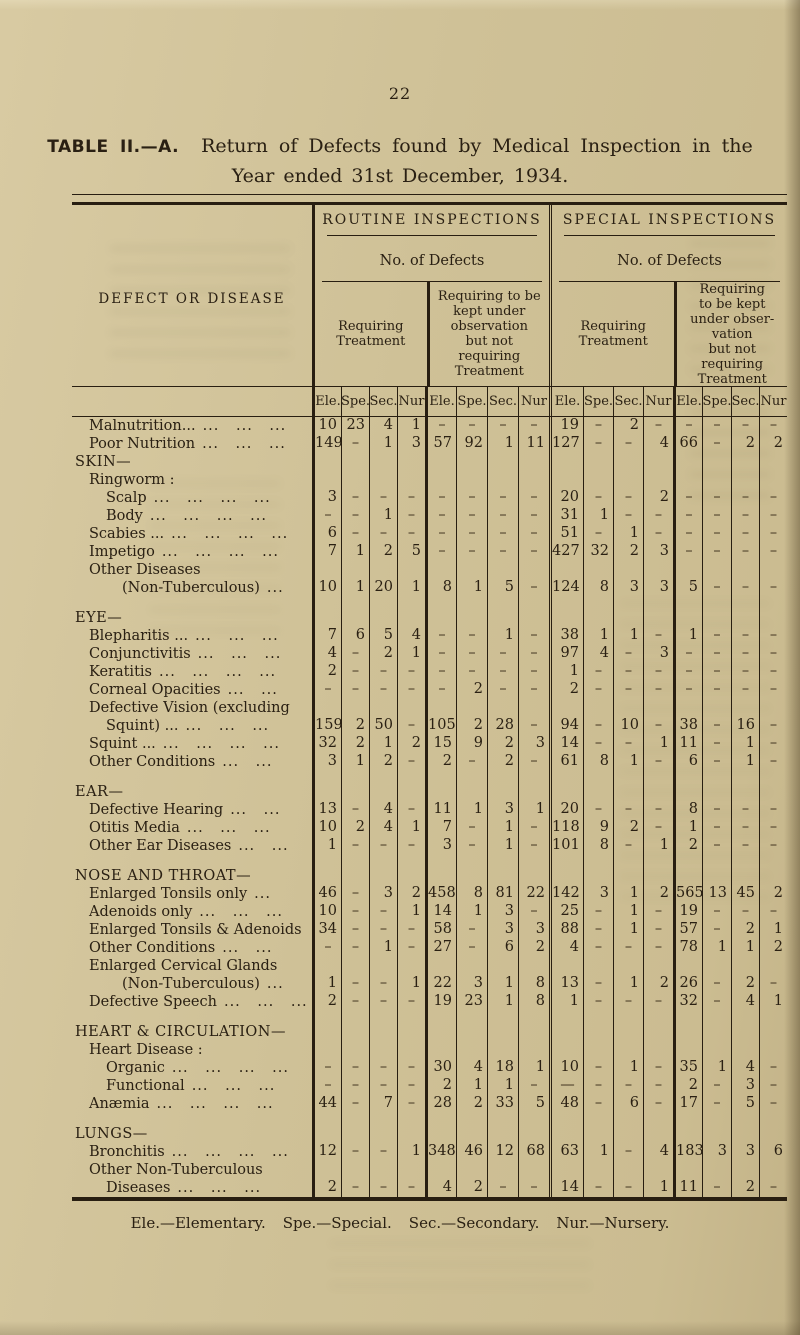 The width and height of the screenshot is (800, 1335). What do you see at coordinates (440, 726) in the screenshot?
I see `value-cell: 105` at bounding box center [440, 726].